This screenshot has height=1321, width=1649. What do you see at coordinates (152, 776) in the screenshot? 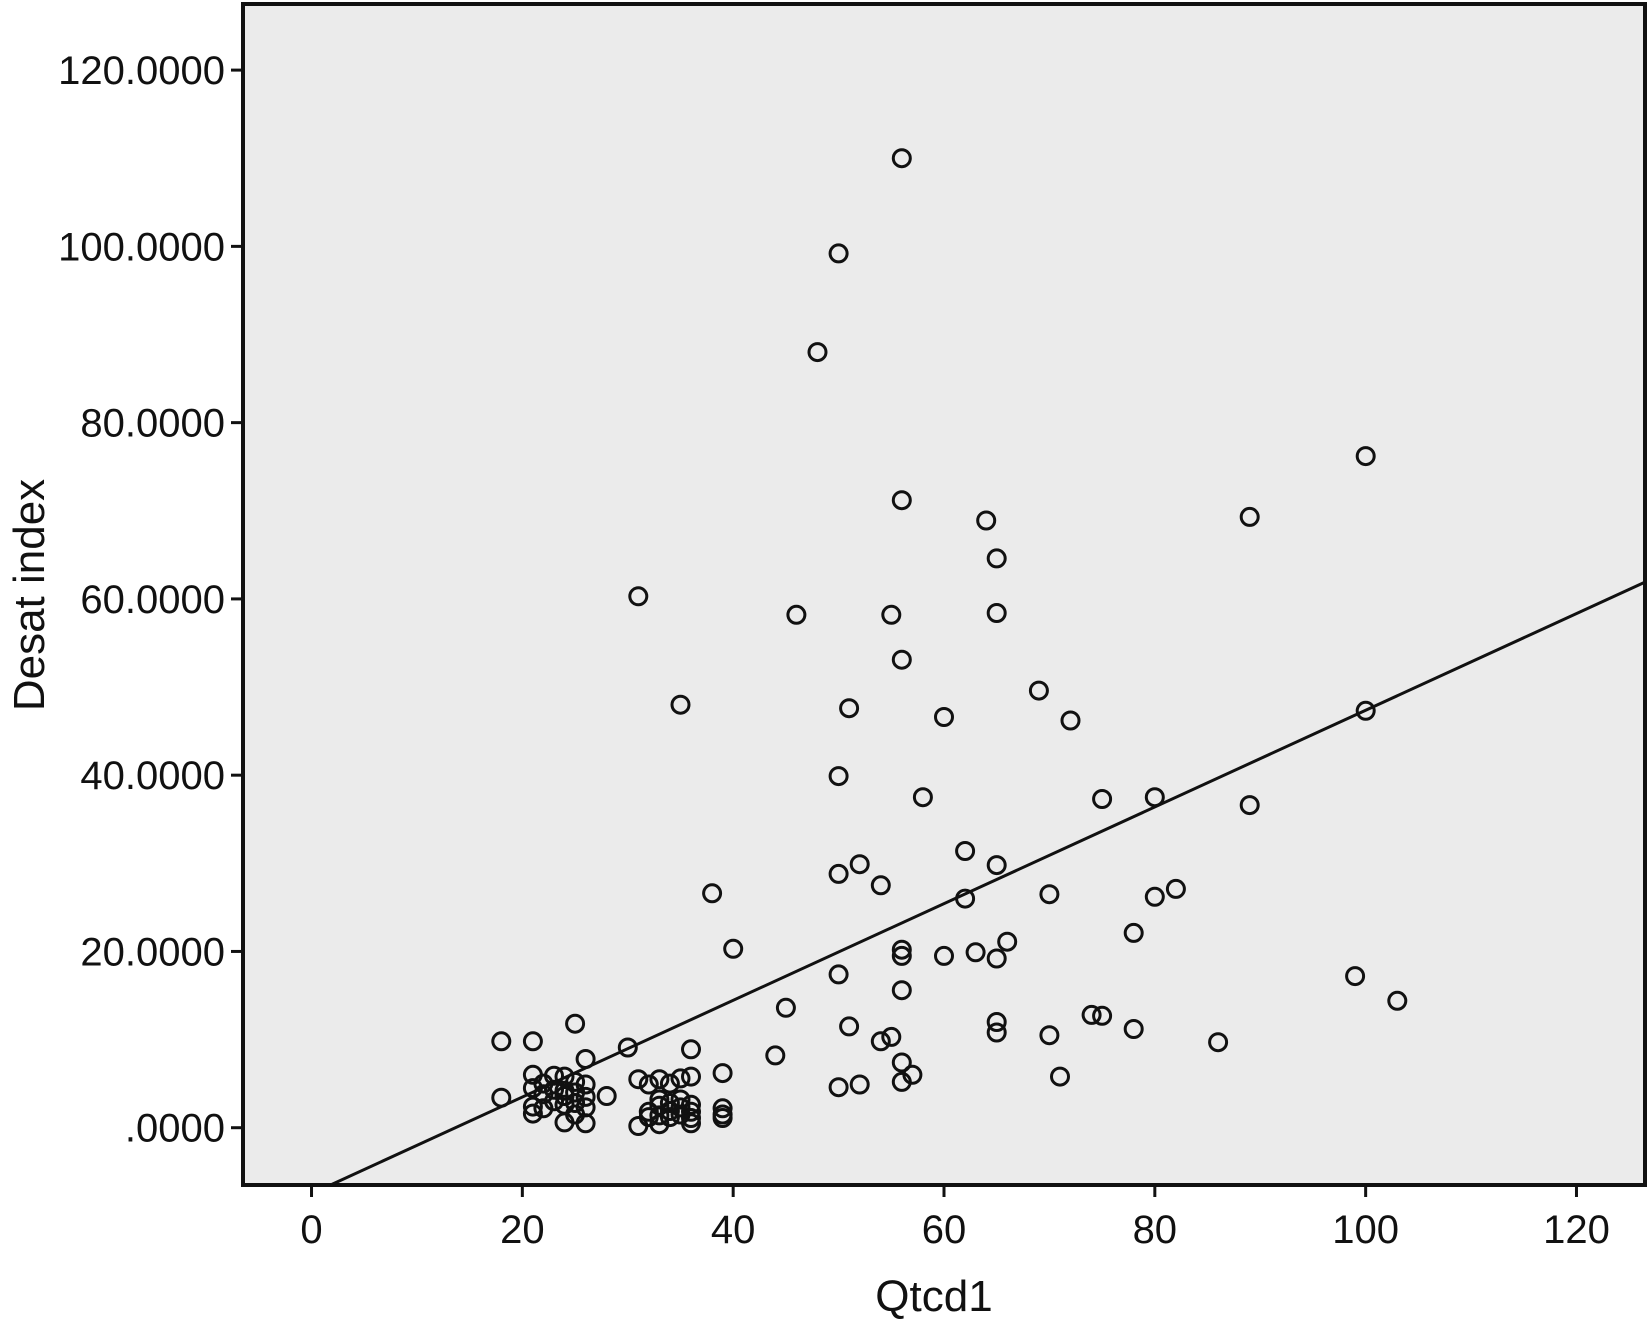
I see `y-tick-label: 40.0000` at bounding box center [152, 776].